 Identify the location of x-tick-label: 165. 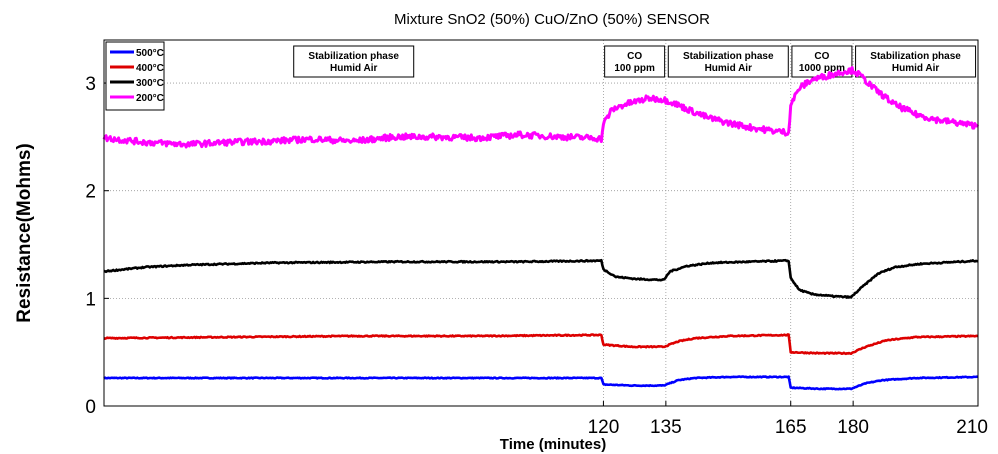
(791, 427).